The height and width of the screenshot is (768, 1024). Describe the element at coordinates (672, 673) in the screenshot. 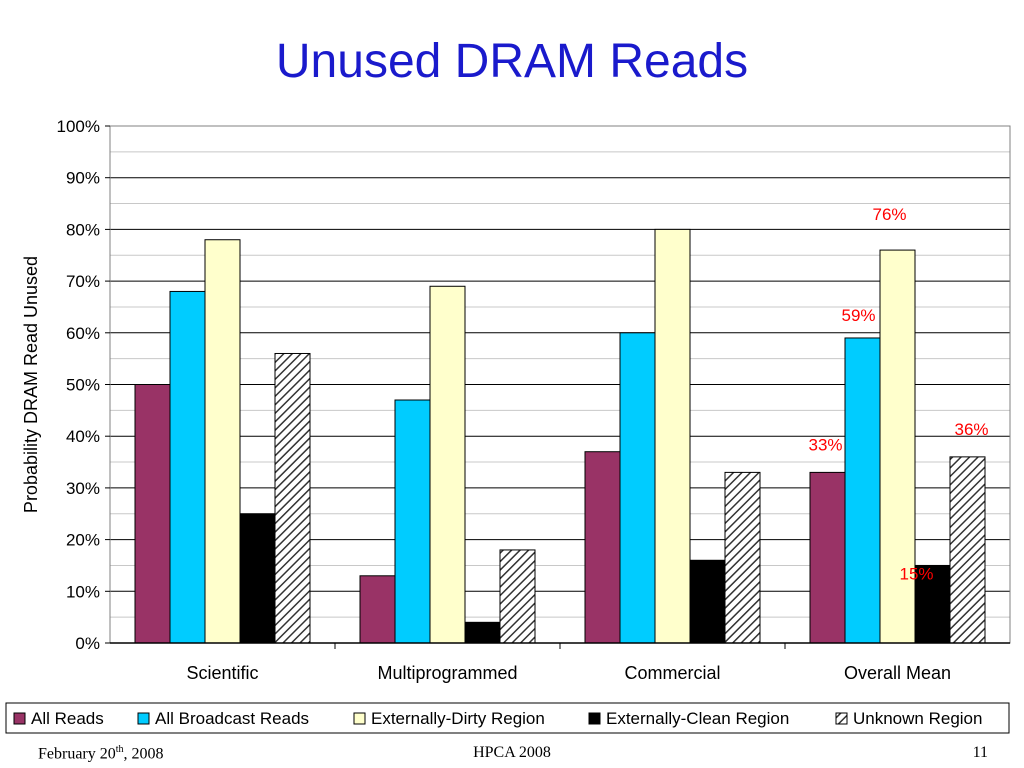

I see `x-tick-label: Commercial` at that location.